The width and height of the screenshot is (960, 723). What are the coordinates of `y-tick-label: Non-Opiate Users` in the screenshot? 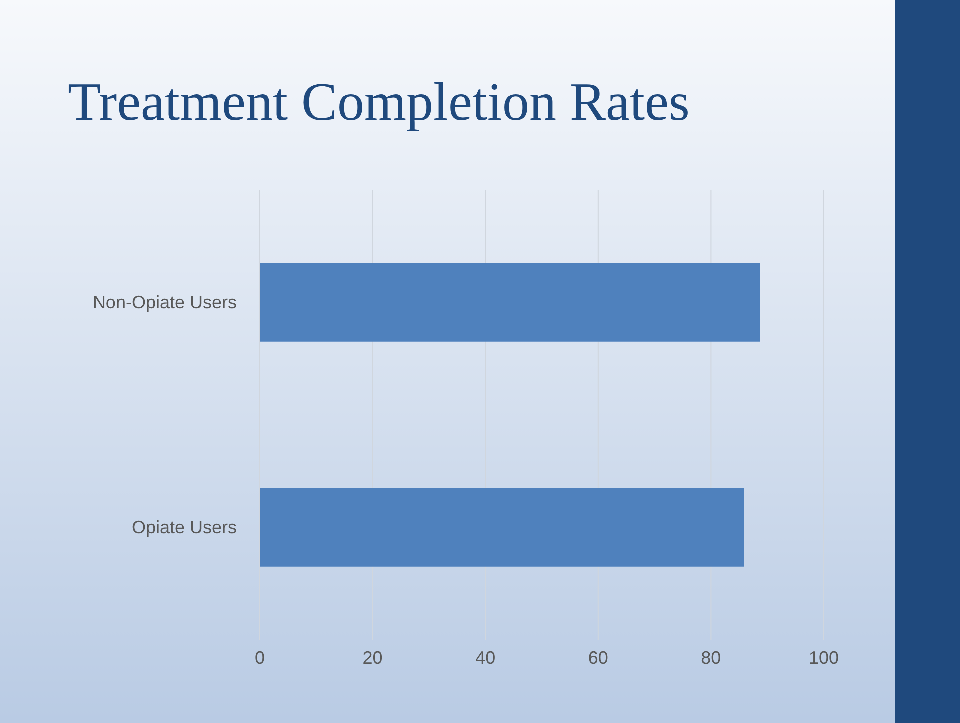 It's located at (164, 302).